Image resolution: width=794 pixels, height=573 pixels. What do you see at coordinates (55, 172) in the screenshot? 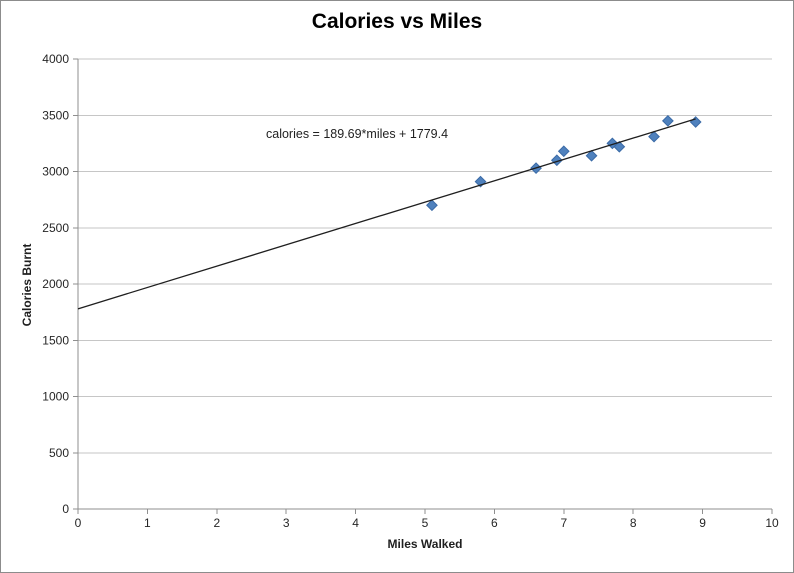
I see `y-tick-label: 3000` at bounding box center [55, 172].